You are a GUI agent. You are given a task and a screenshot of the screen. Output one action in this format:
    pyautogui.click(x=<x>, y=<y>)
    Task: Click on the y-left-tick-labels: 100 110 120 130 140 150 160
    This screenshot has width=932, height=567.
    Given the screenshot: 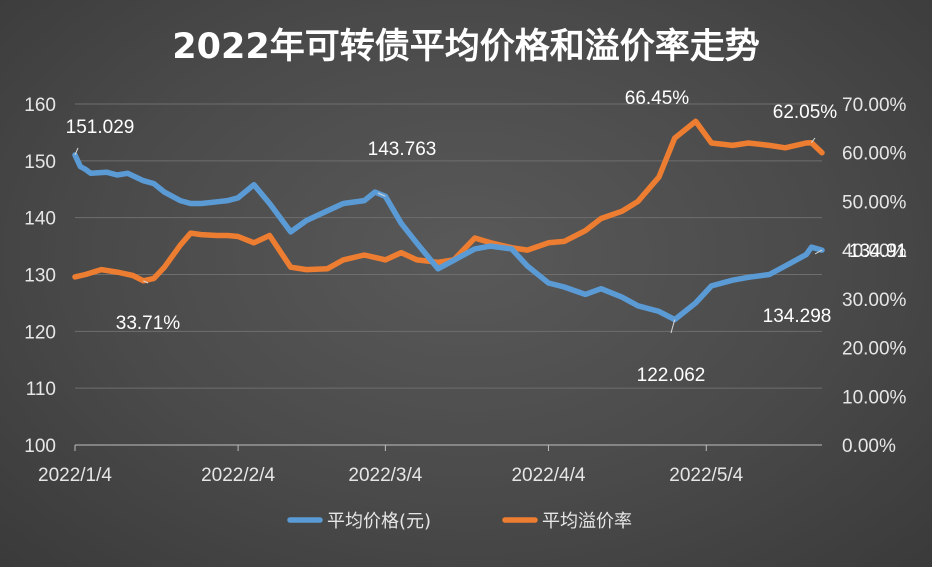 What is the action you would take?
    pyautogui.click(x=40, y=276)
    